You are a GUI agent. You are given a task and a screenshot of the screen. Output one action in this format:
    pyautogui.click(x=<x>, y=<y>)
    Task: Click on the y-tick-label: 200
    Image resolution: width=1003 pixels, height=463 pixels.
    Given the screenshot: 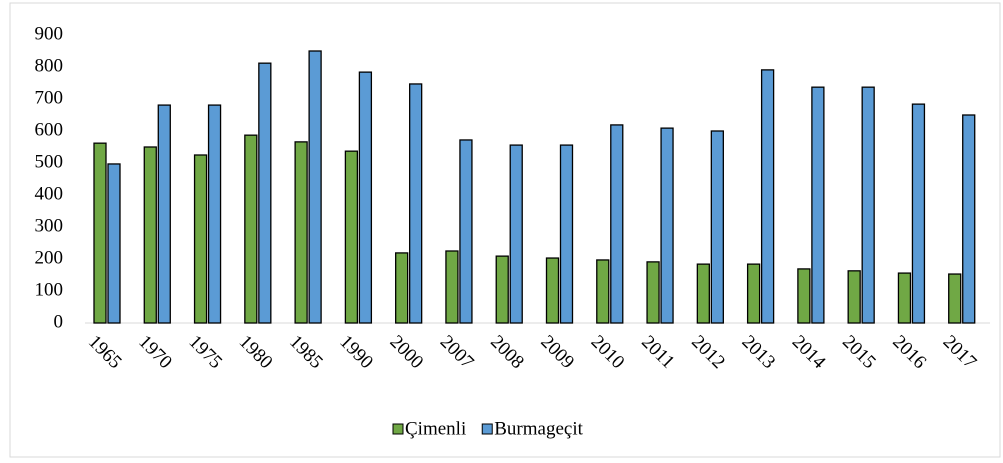 What is the action you would take?
    pyautogui.click(x=49, y=257)
    